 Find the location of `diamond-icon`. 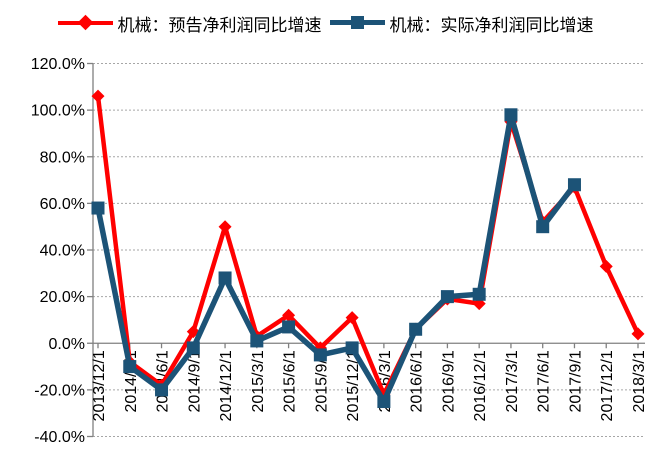

diamond-icon is located at coordinates (85, 22).